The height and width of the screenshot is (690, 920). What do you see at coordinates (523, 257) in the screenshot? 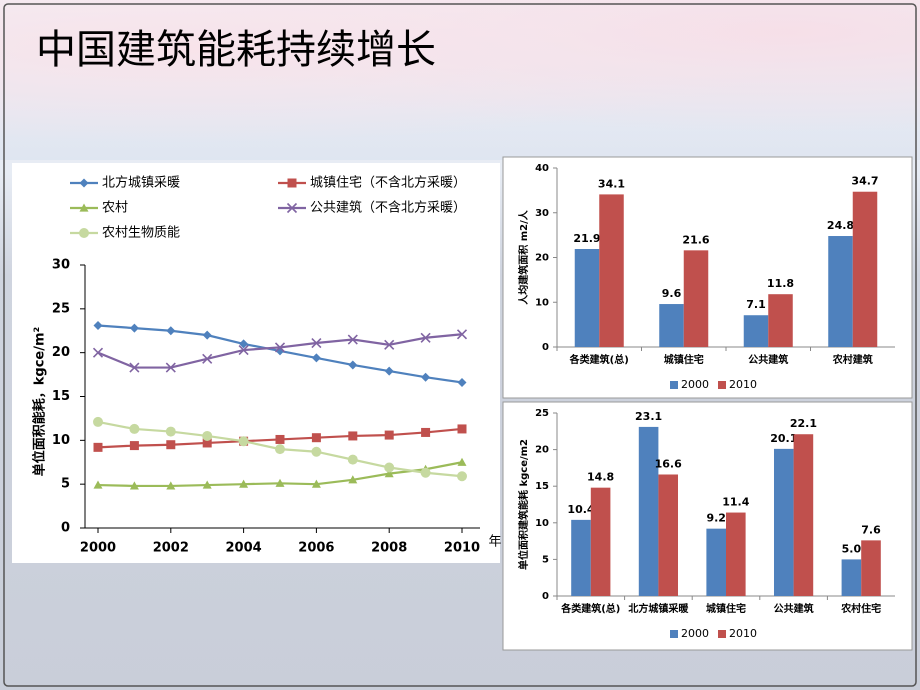
I see `y-axis-title: 人均建筑面积 m2/人` at bounding box center [523, 257].